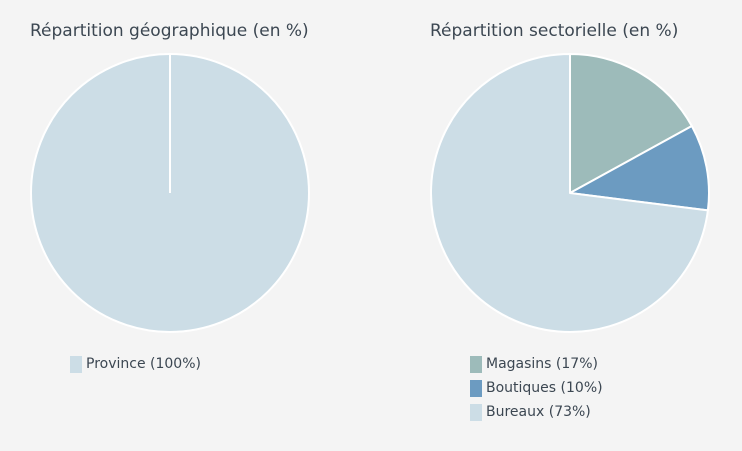 Image resolution: width=742 pixels, height=451 pixels. I want to click on legend-item-bureaux: Bureaux (73%), so click(536, 412).